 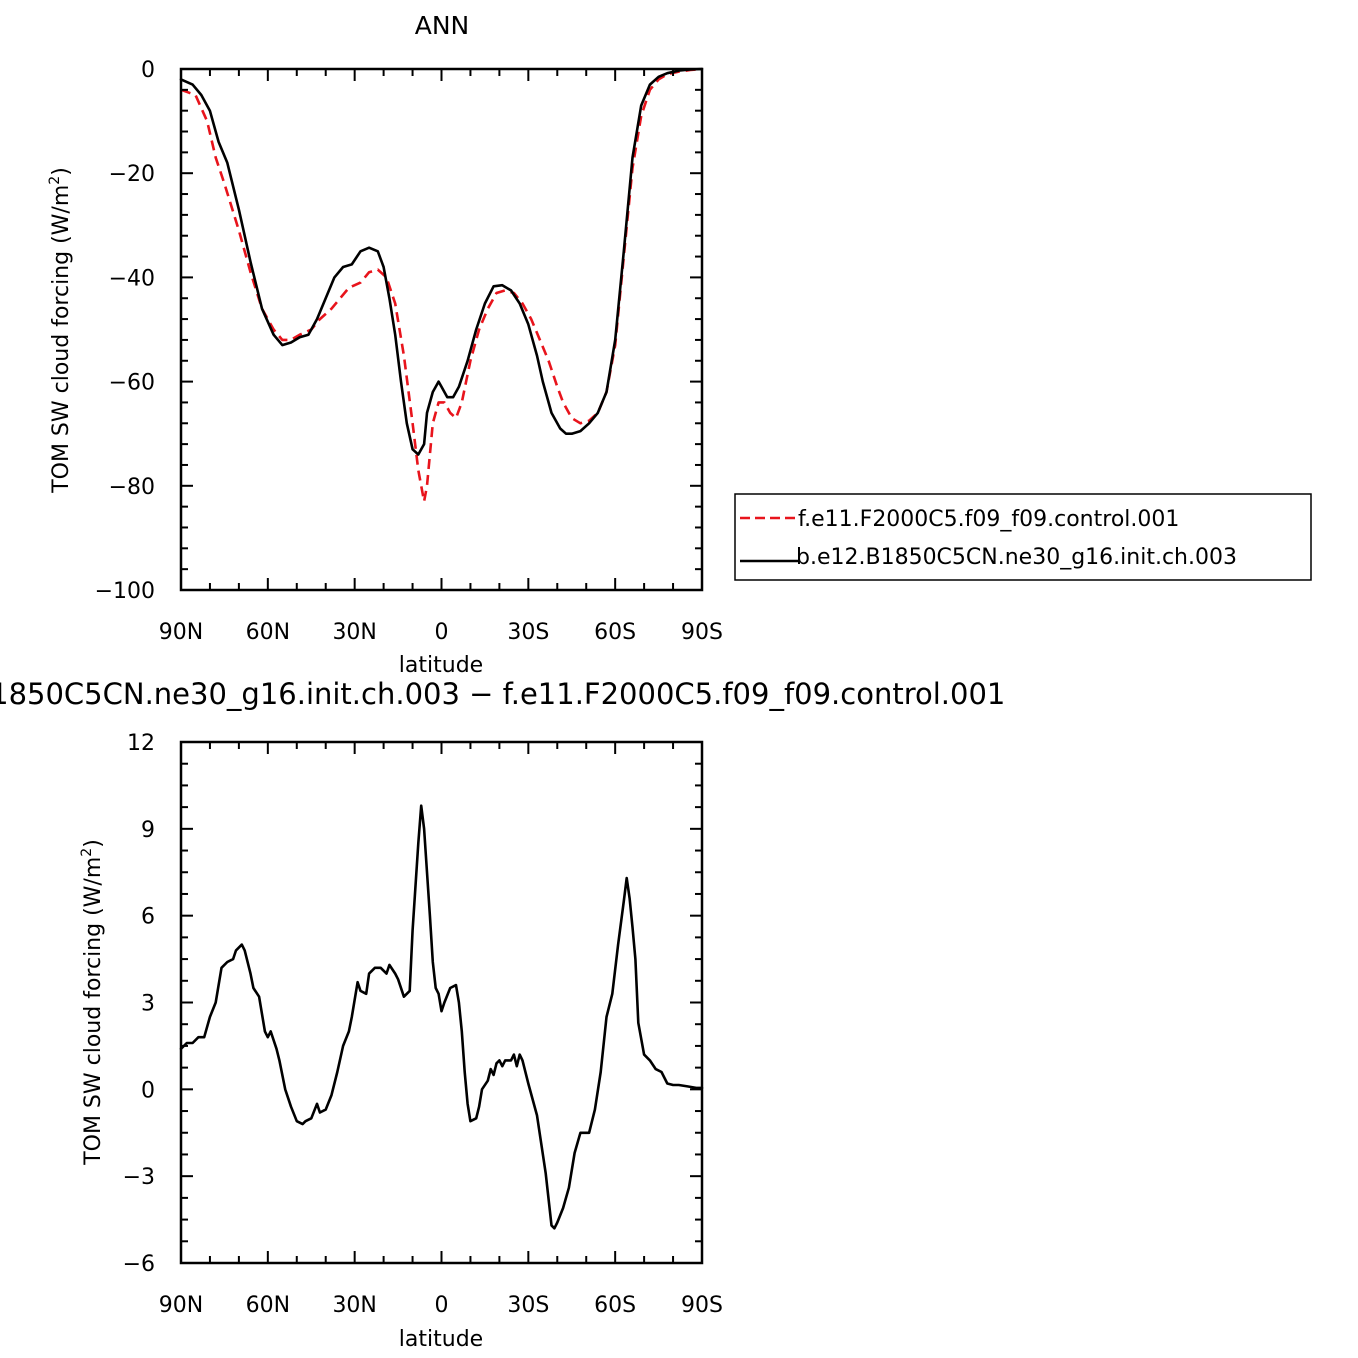 What do you see at coordinates (139, 1177) in the screenshot?
I see `bottom-y-tick-label: −3` at bounding box center [139, 1177].